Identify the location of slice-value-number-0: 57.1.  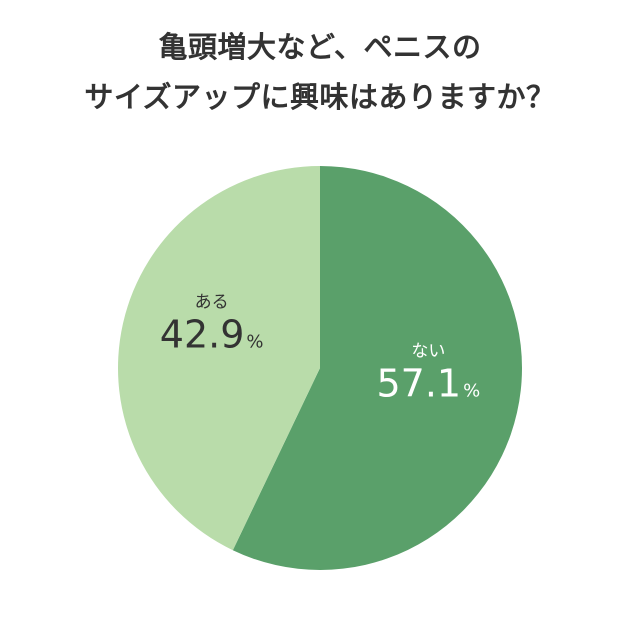
(418, 384).